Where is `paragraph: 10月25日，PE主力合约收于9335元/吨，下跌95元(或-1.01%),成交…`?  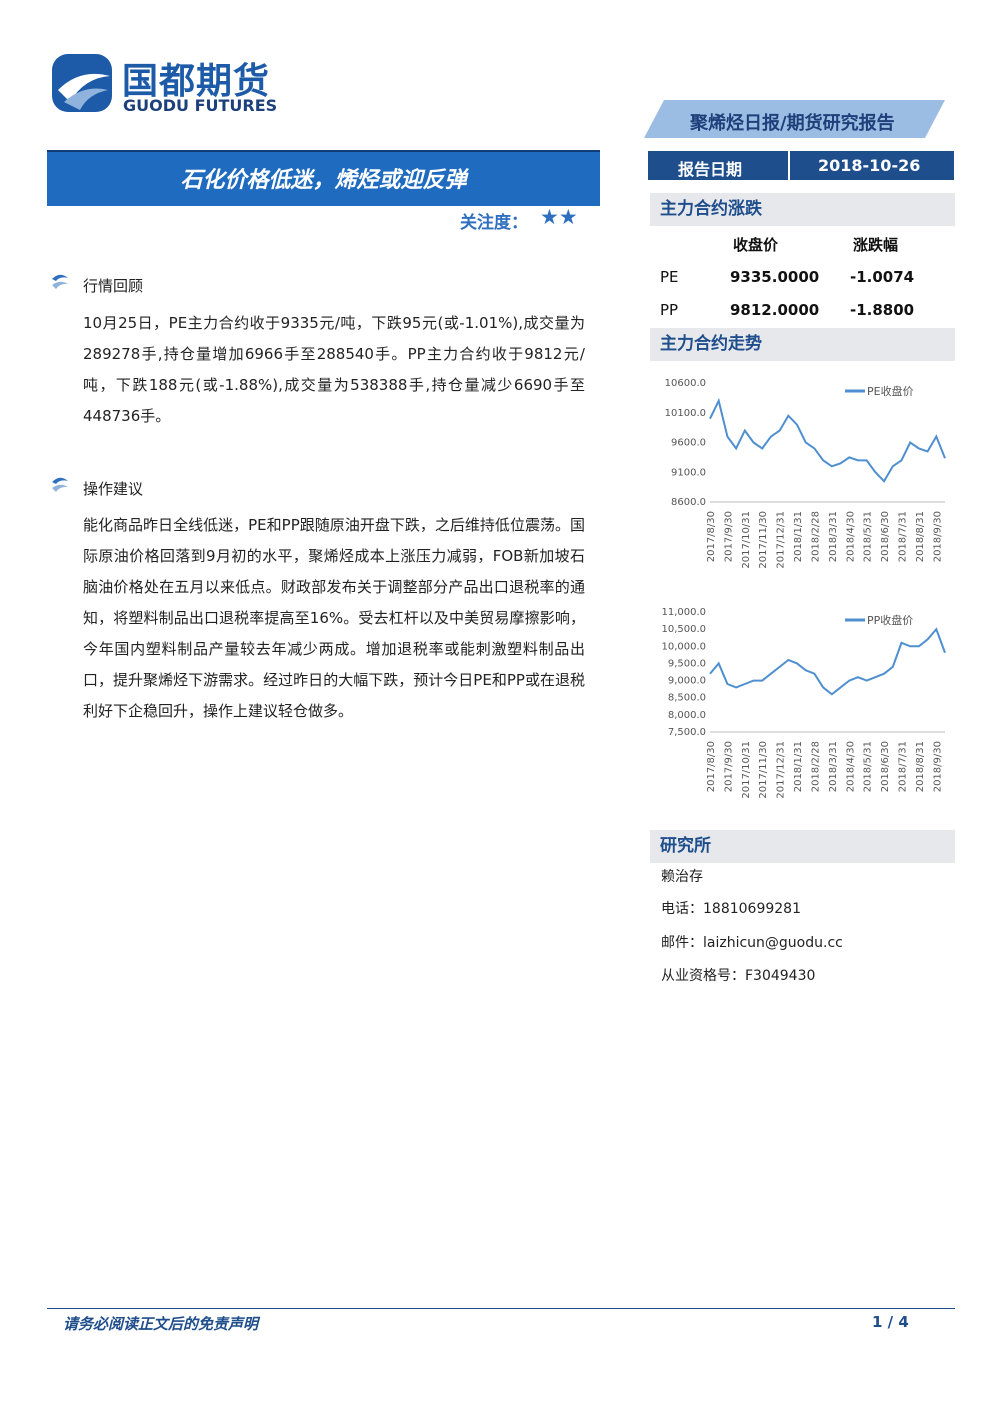 paragraph: 10月25日，PE主力合约收于9335元/吨，下跌95元(或-1.01%),成交… is located at coordinates (334, 369).